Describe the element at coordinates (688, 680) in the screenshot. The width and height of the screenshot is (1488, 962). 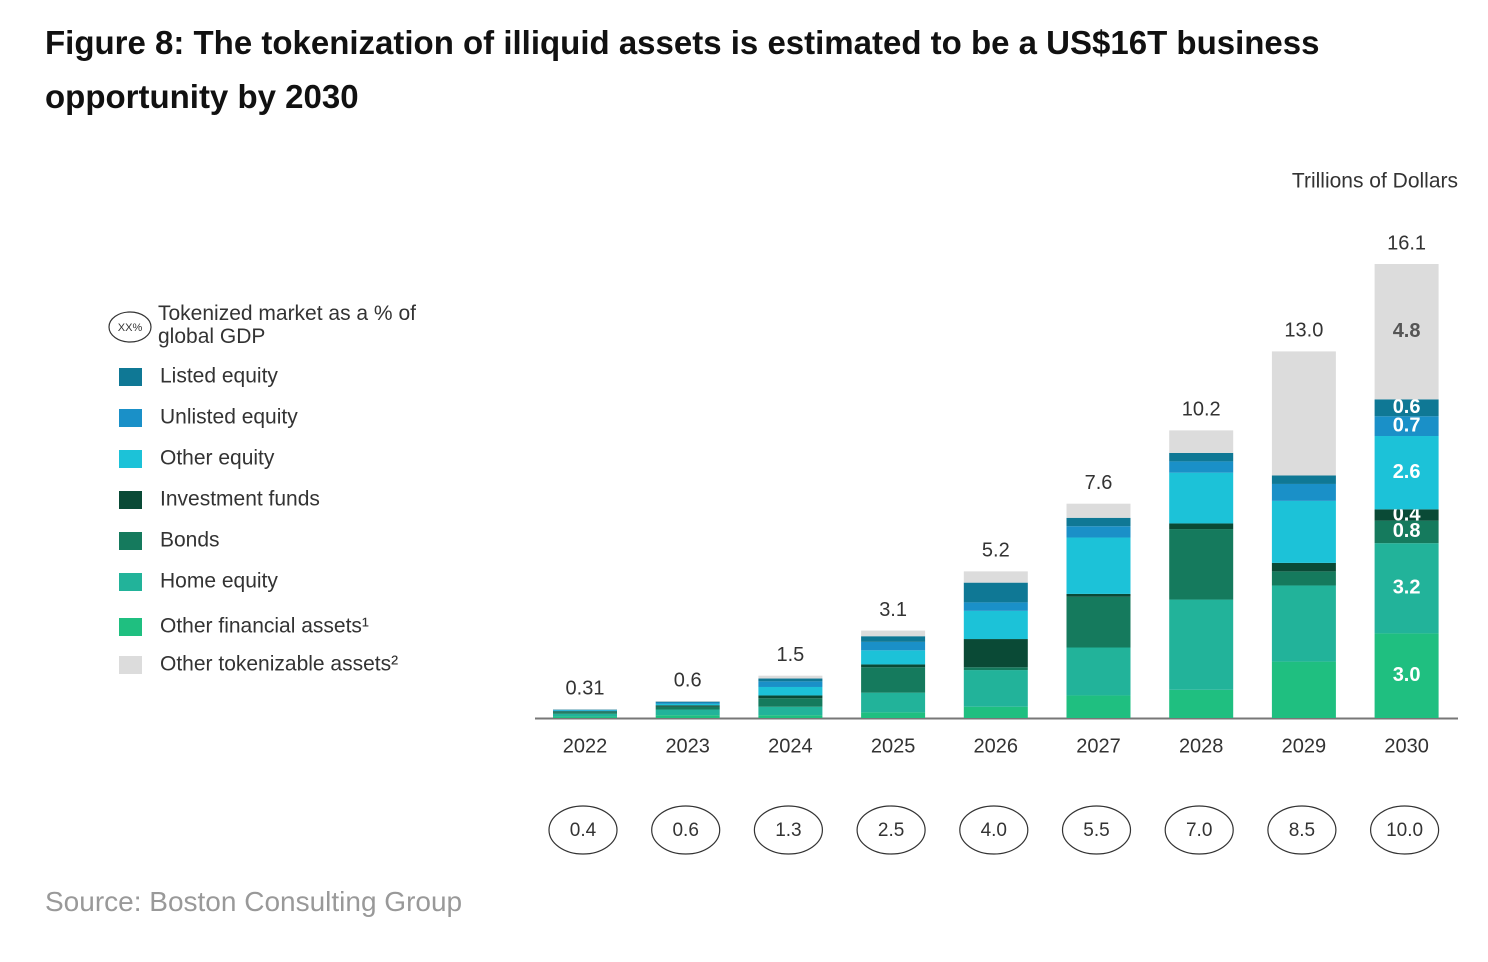
I see `total-label: 0.6` at that location.